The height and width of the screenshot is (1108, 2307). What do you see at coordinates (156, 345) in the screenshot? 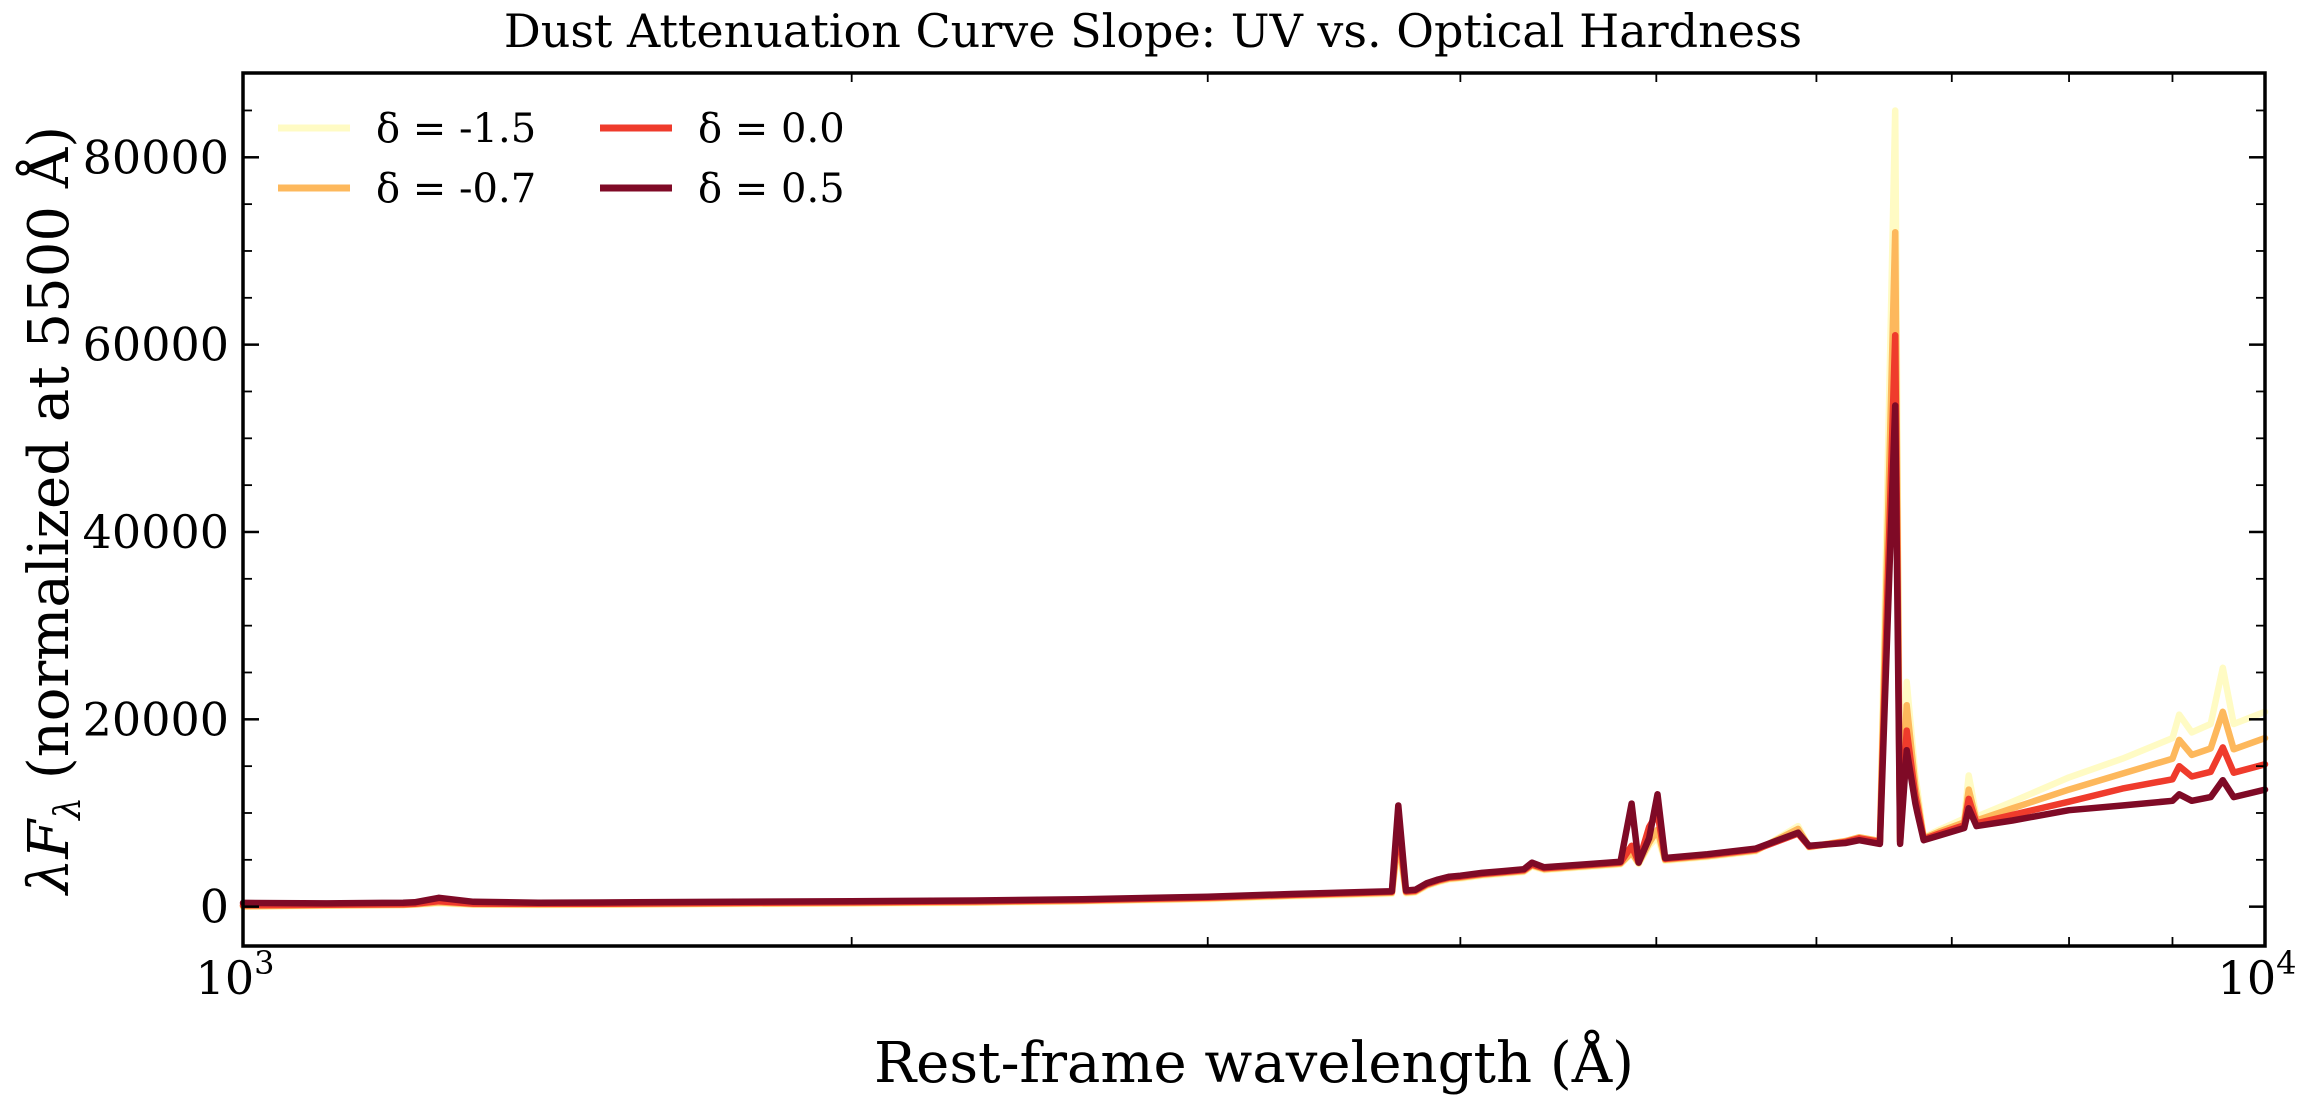
I see `y-tick-label-3: 60000` at bounding box center [156, 345].